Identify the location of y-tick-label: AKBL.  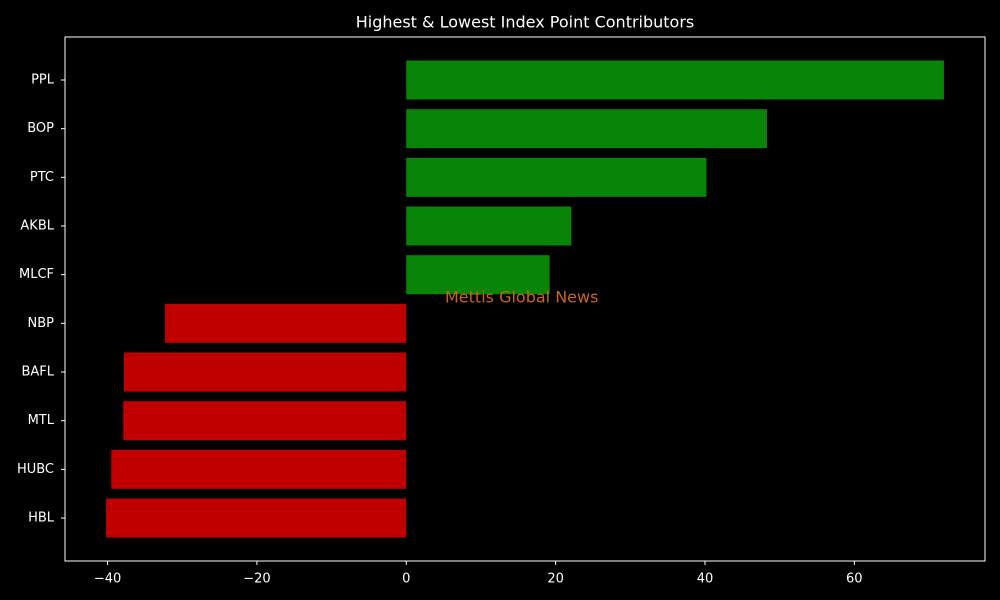
(37, 226).